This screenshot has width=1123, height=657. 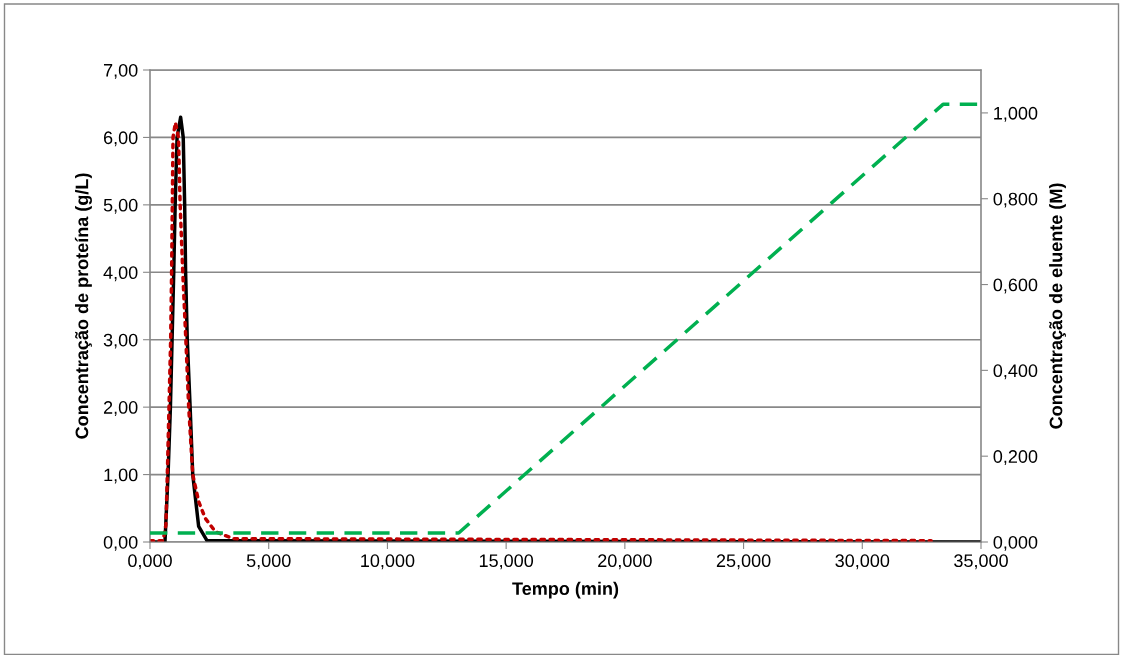 I want to click on x-axis-title: Tempo (min), so click(x=565, y=590).